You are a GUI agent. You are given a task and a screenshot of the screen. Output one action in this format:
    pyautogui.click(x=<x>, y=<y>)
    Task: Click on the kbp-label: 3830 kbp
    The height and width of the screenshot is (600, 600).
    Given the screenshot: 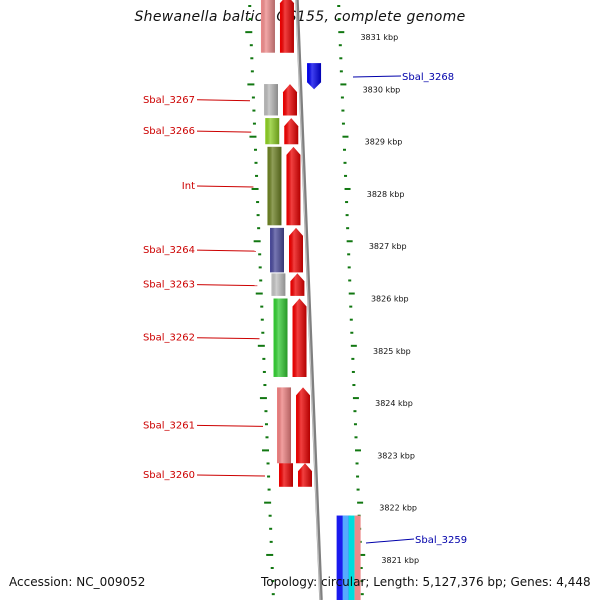 What is the action you would take?
    pyautogui.click(x=382, y=89)
    